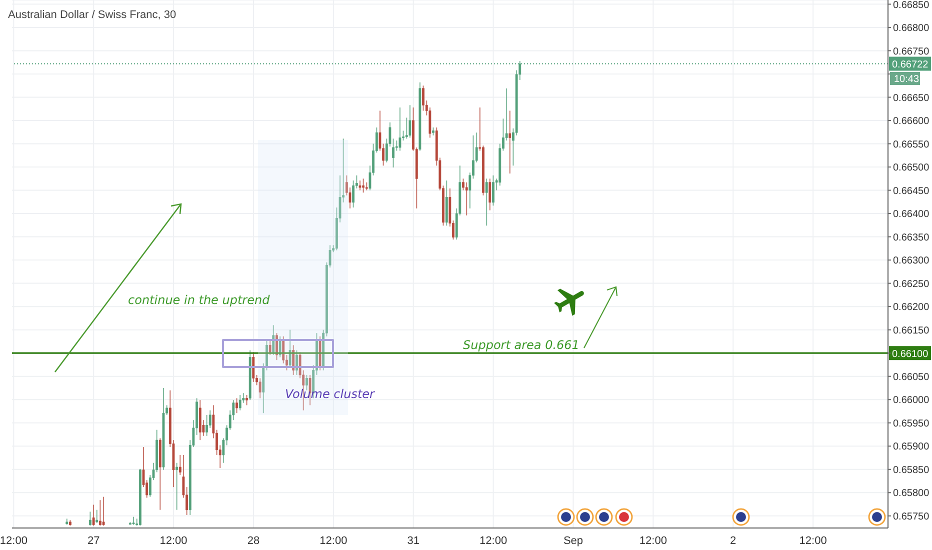 The height and width of the screenshot is (550, 932). What do you see at coordinates (907, 79) in the screenshot?
I see `text: 10:43` at bounding box center [907, 79].